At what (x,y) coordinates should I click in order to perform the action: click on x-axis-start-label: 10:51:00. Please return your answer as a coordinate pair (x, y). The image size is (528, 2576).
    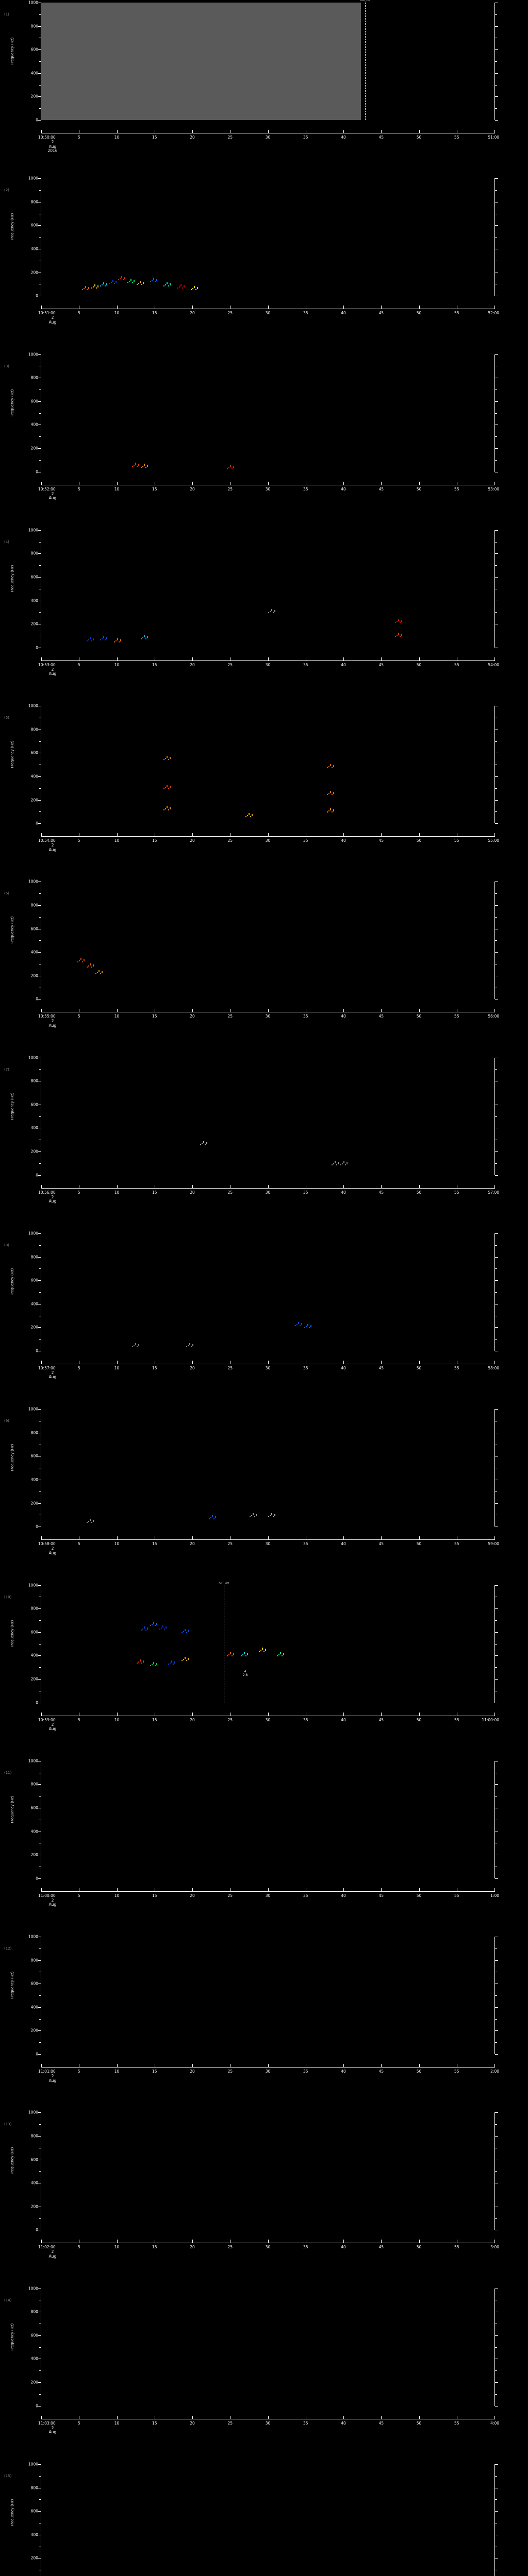
    Looking at the image, I should click on (47, 313).